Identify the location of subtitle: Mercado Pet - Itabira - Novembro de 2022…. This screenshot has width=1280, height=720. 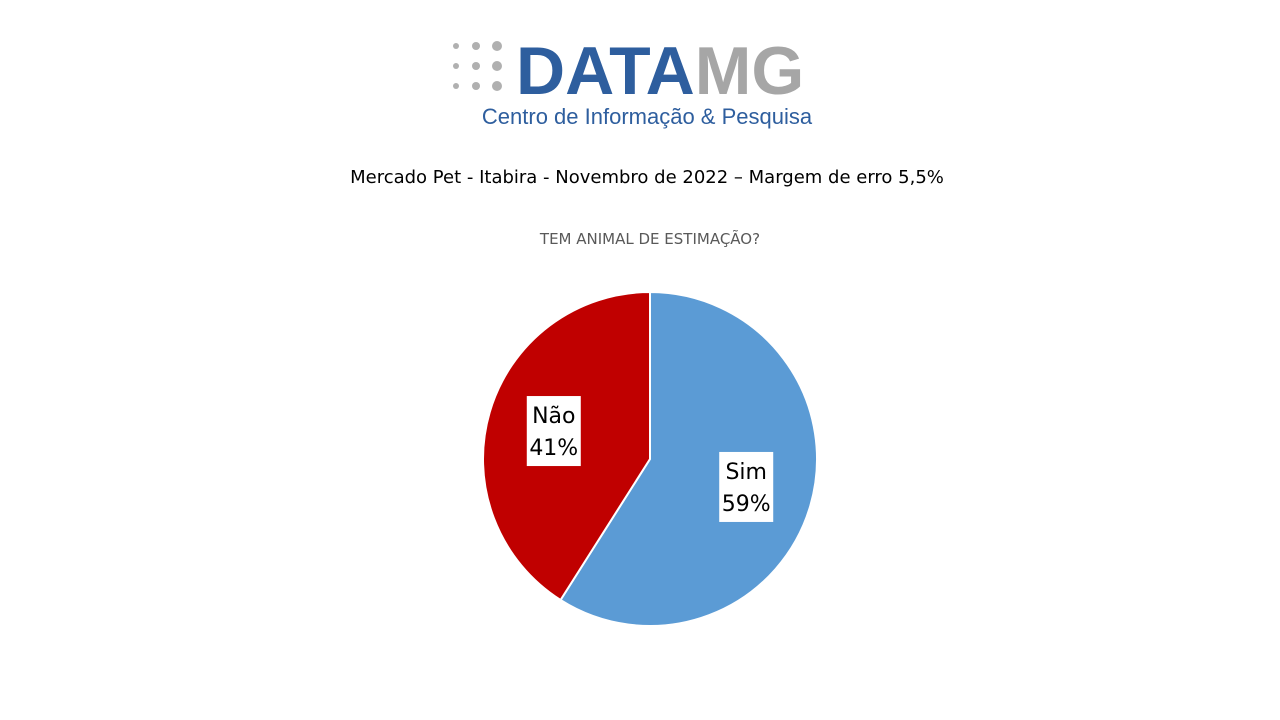
(647, 177).